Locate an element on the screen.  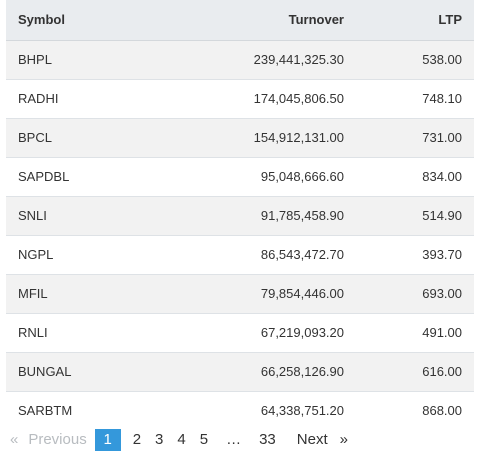
cell-ltp: 491.00 is located at coordinates (415, 332).